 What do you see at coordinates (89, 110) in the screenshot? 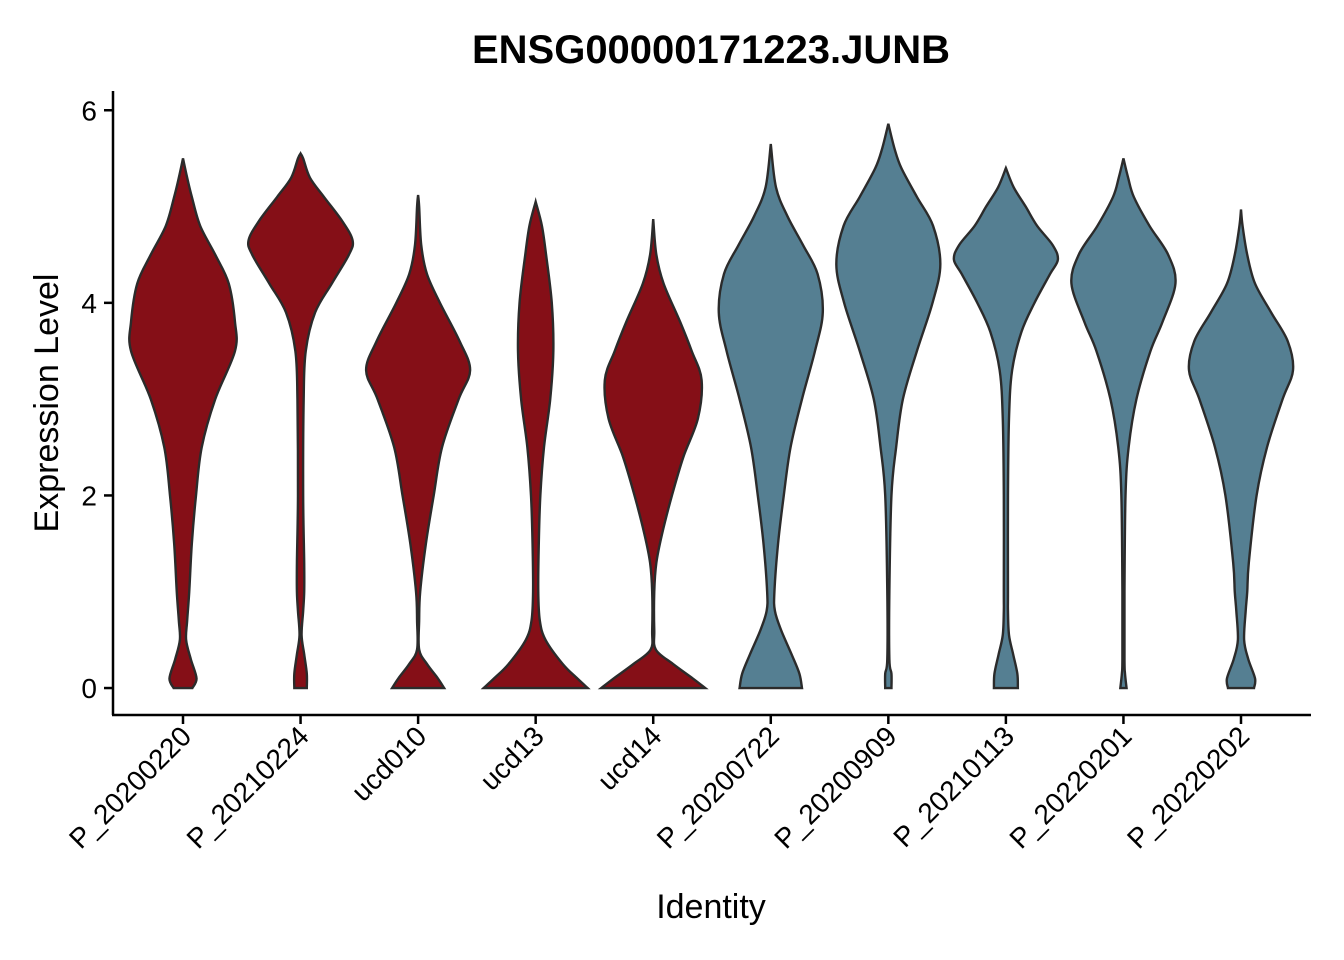
I see `y-tick-label-6: 6` at bounding box center [89, 110].